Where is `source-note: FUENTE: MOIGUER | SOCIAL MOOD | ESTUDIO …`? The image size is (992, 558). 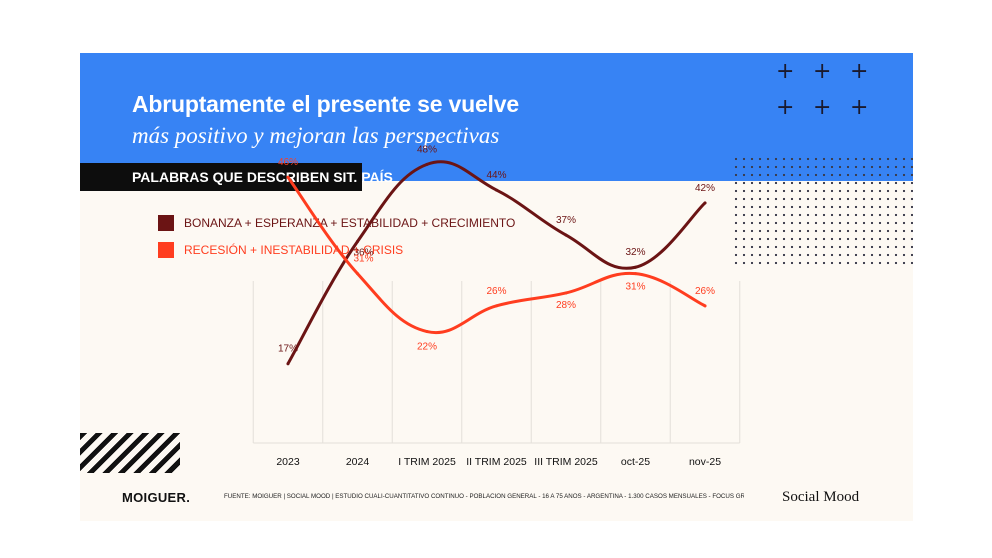 source-note: FUENTE: MOIGUER | SOCIAL MOOD | ESTUDIO … is located at coordinates (484, 496).